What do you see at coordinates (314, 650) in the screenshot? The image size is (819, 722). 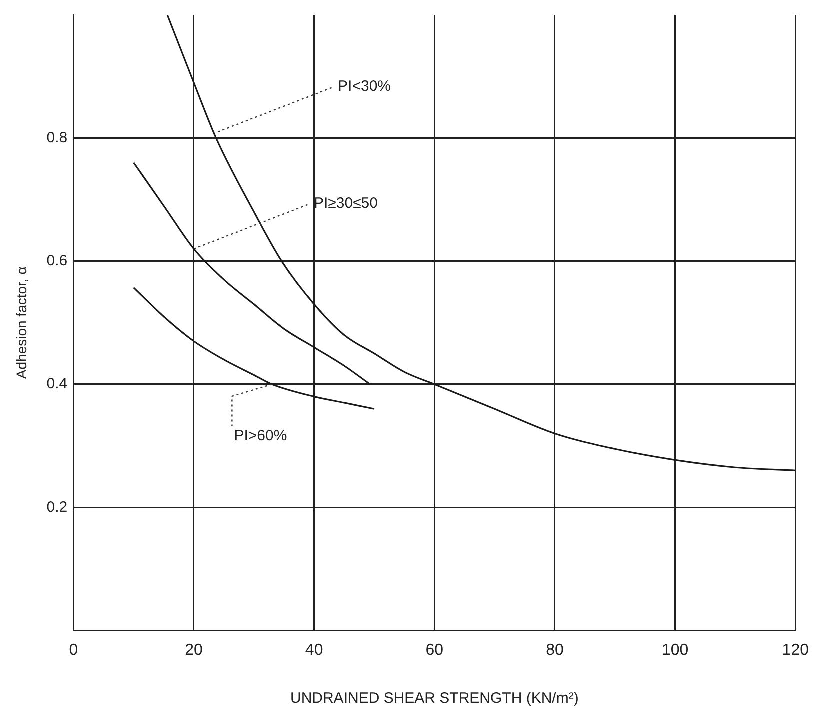 I see `x-tick-label: 40` at bounding box center [314, 650].